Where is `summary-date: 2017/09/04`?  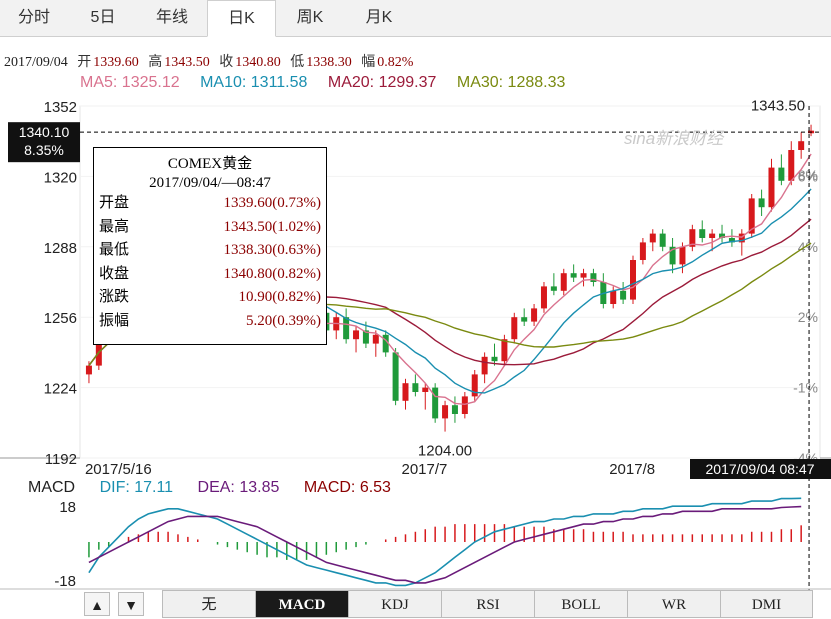
summary-date: 2017/09/04 is located at coordinates (36, 62).